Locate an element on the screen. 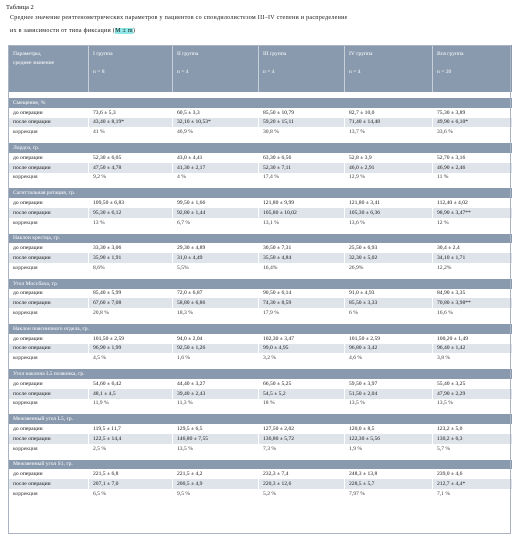 This screenshot has height=536, width=517. table-row-correction: коррекция 4,5 % 1,6 % 3,2 % 4,6 % 3,8 % is located at coordinates (260, 358).